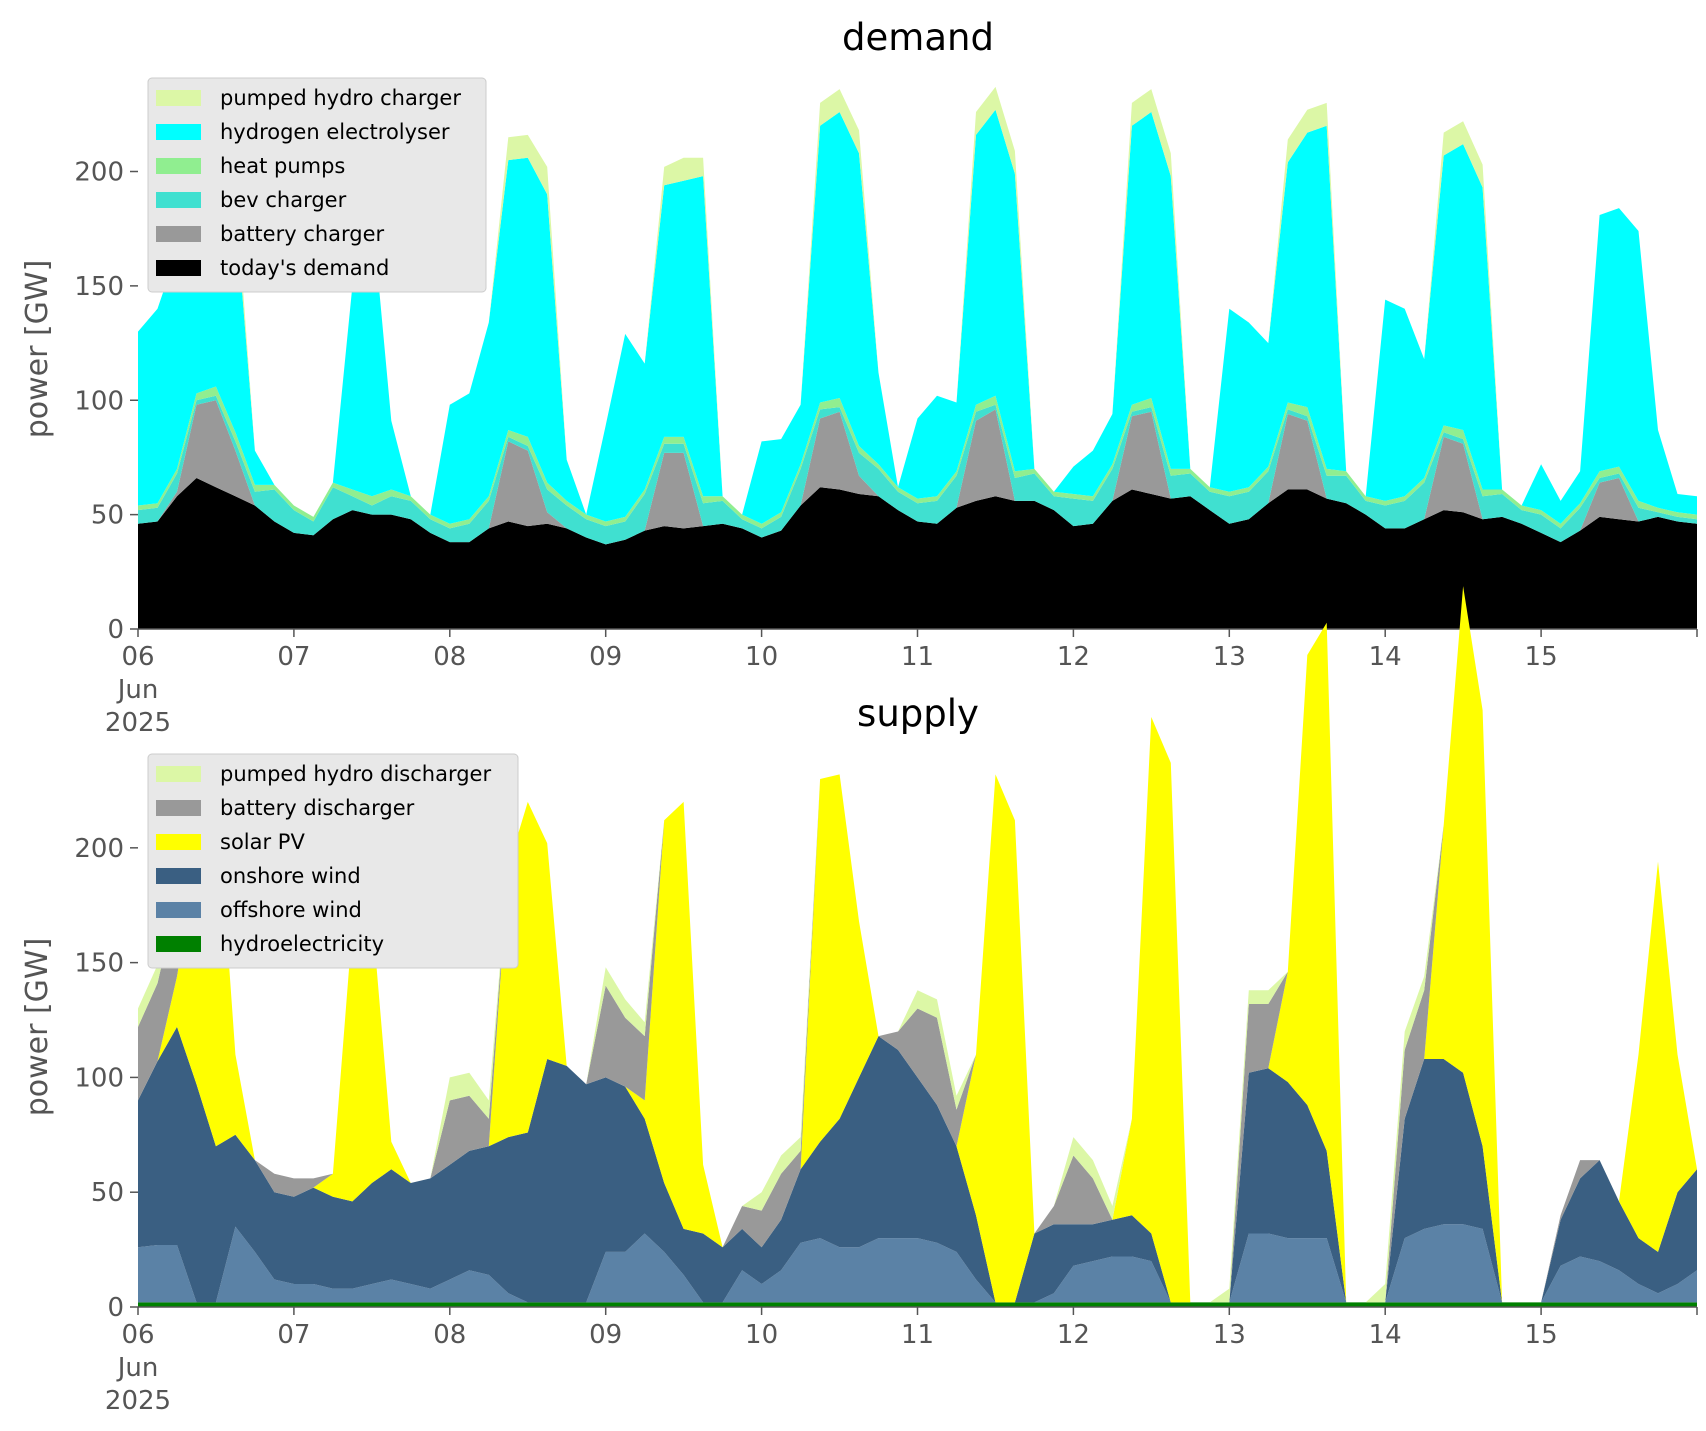  What do you see at coordinates (917, 1263) in the screenshot?
I see `area-offshore-wind` at bounding box center [917, 1263].